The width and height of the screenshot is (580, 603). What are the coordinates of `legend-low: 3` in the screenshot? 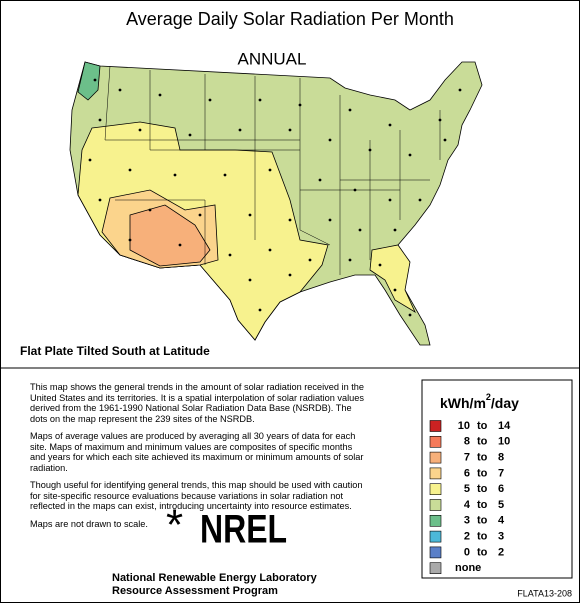 It's located at (467, 521).